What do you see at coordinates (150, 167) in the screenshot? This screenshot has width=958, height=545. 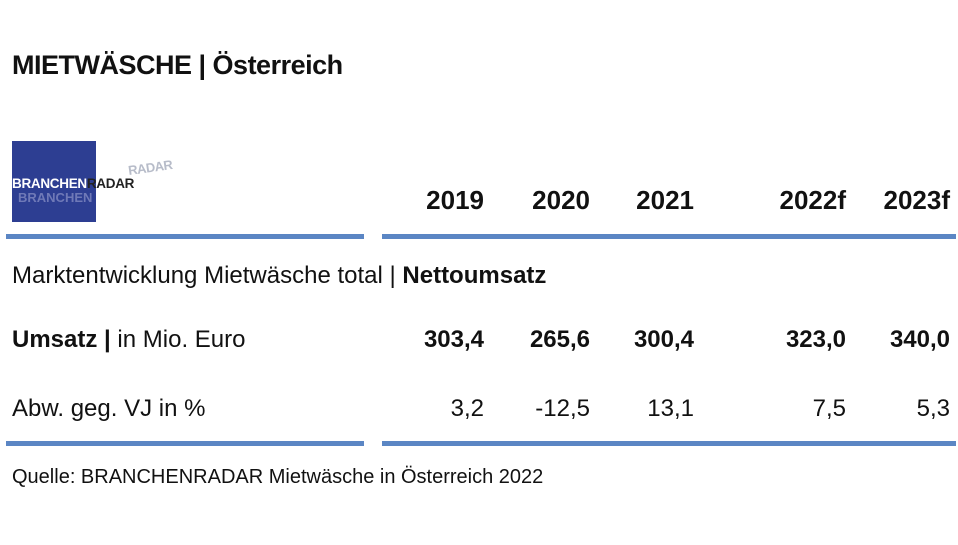 I see `logo-ghost-radar: RADAR` at bounding box center [150, 167].